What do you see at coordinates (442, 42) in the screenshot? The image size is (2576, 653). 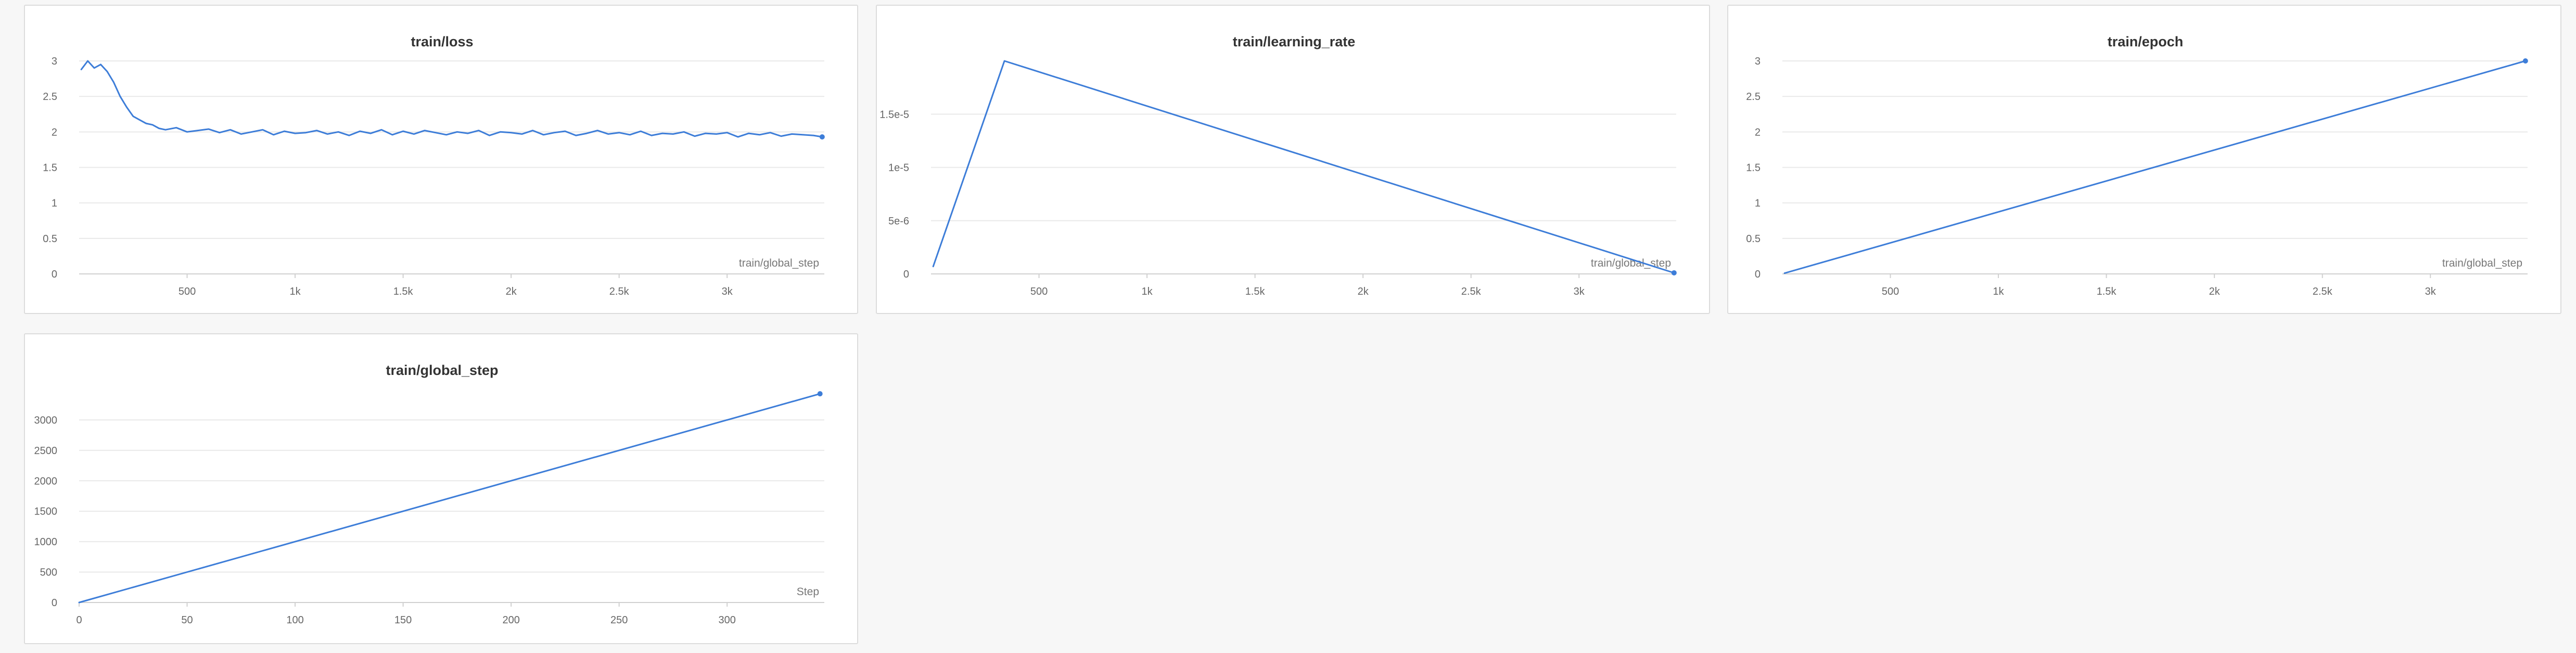 I see `chart-title: train/loss` at bounding box center [442, 42].